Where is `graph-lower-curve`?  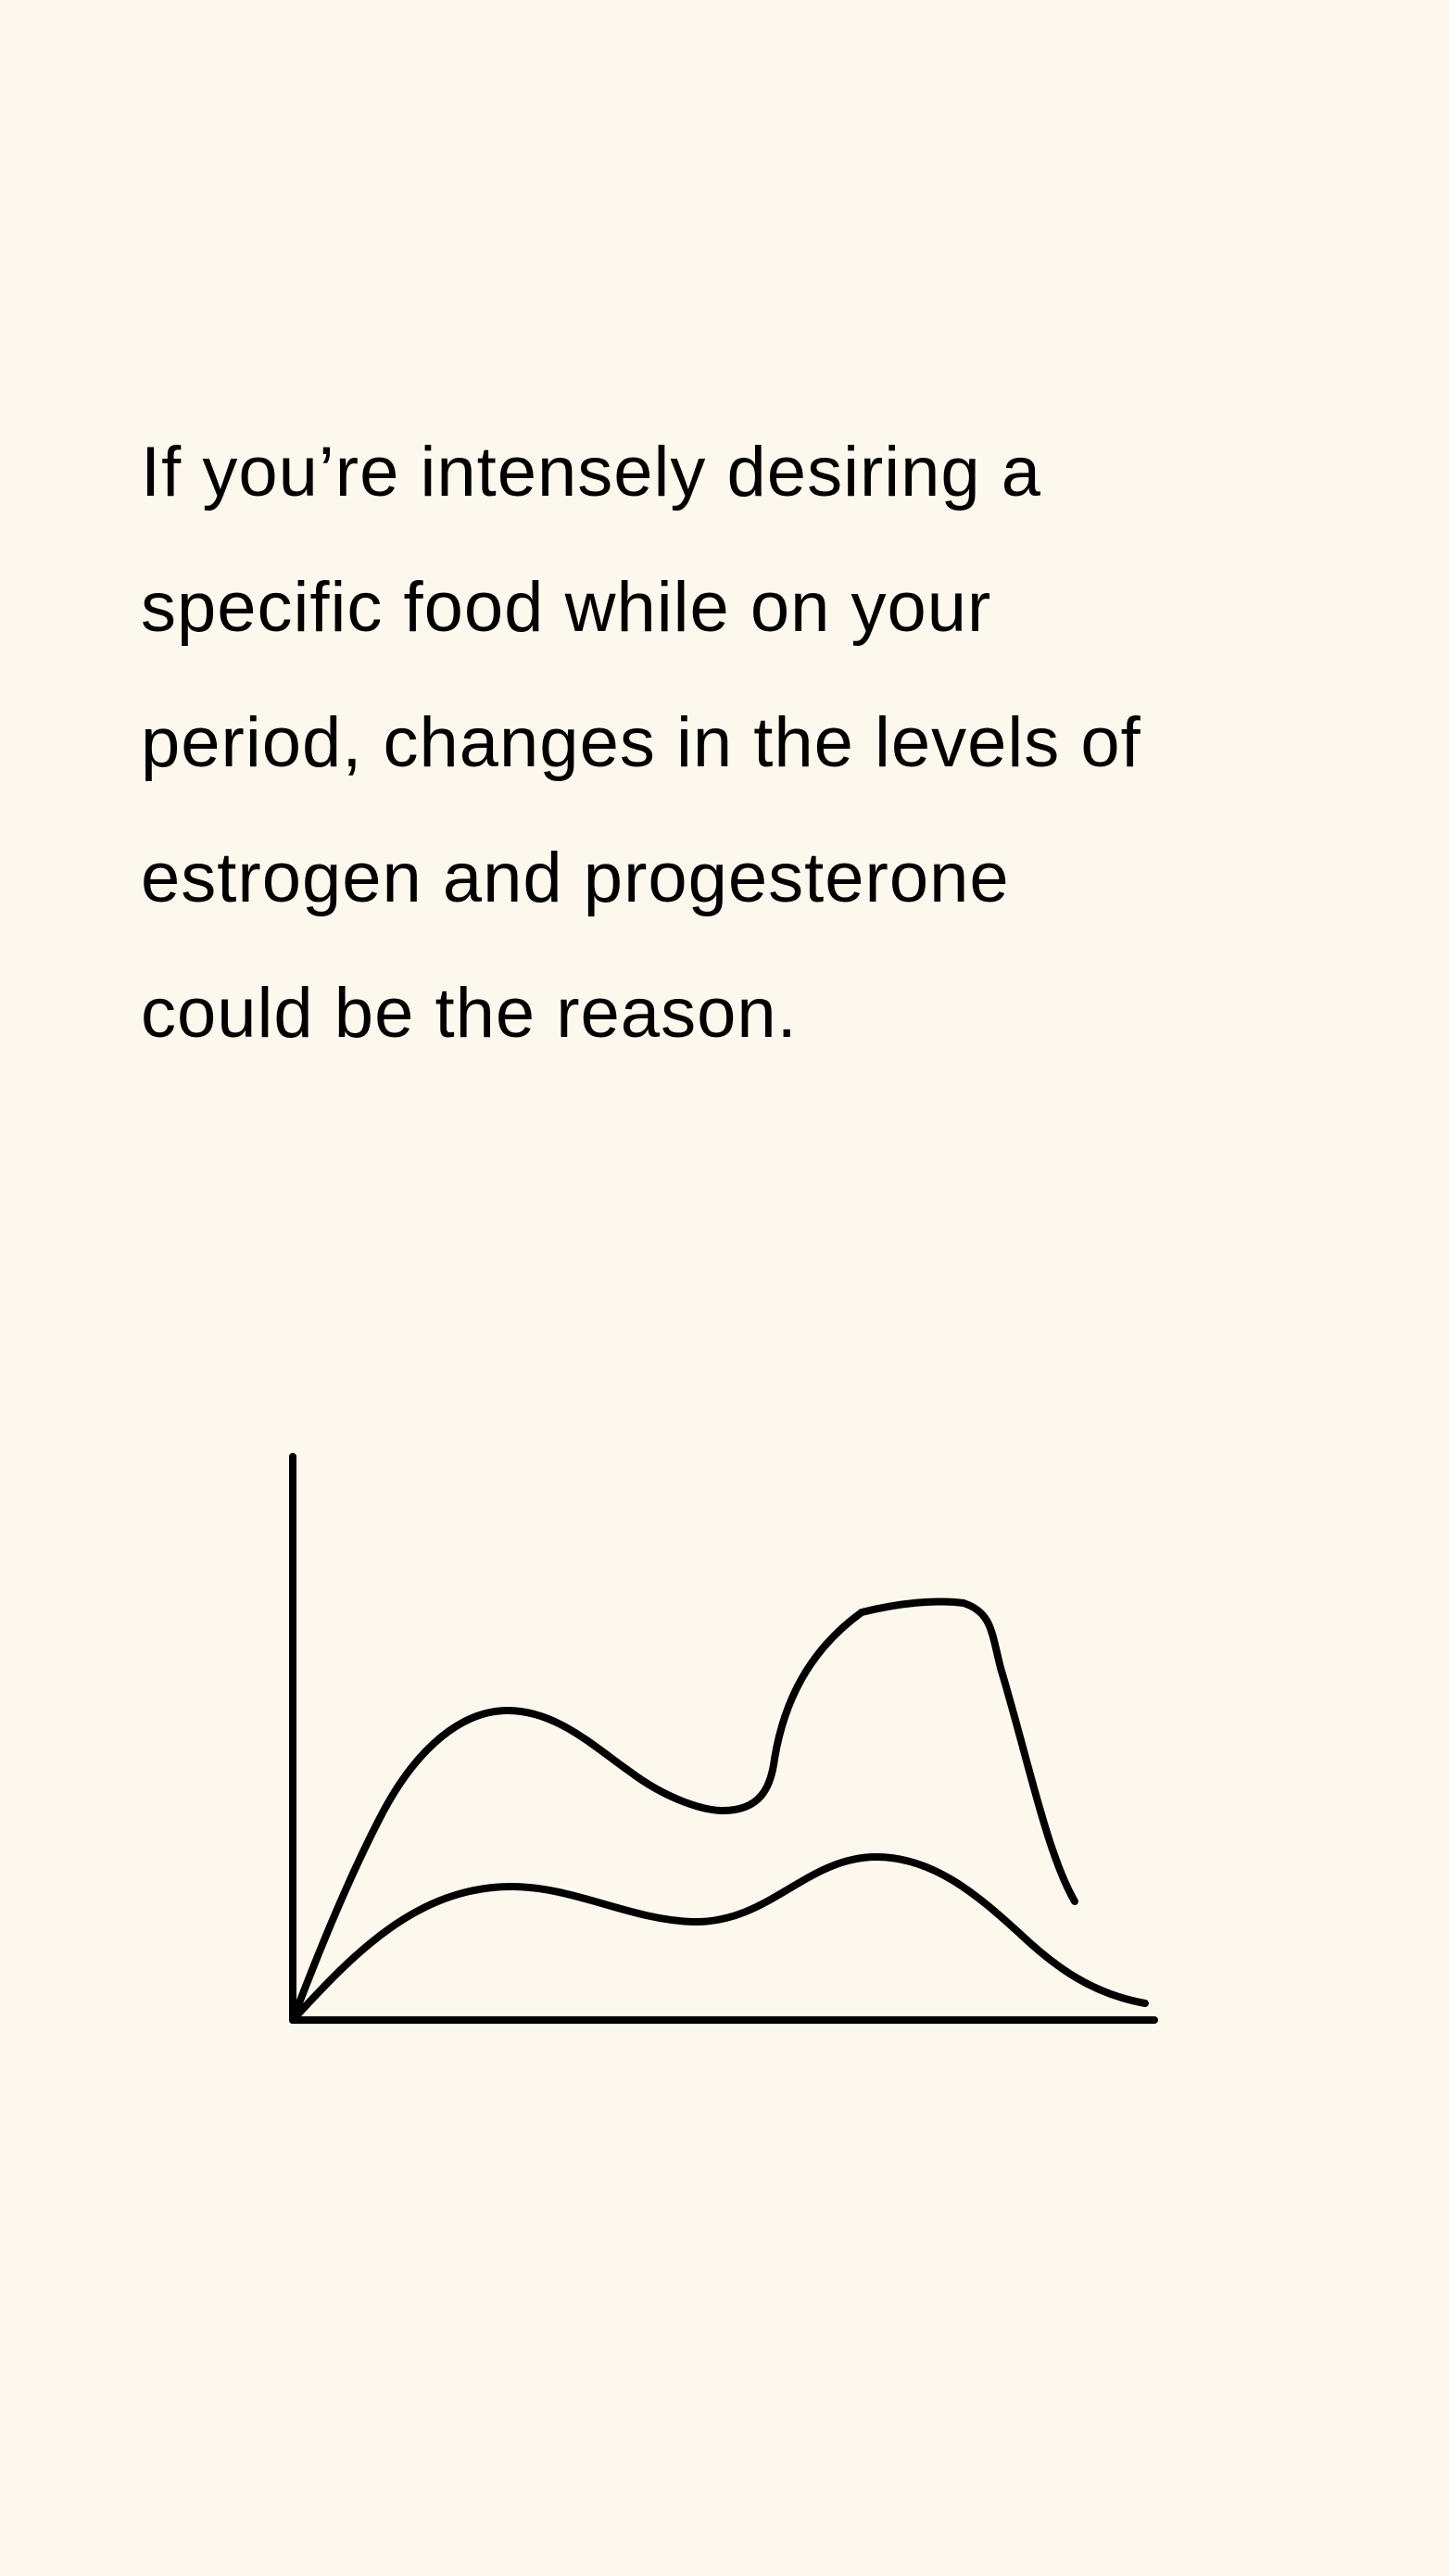
graph-lower-curve is located at coordinates (719, 1938).